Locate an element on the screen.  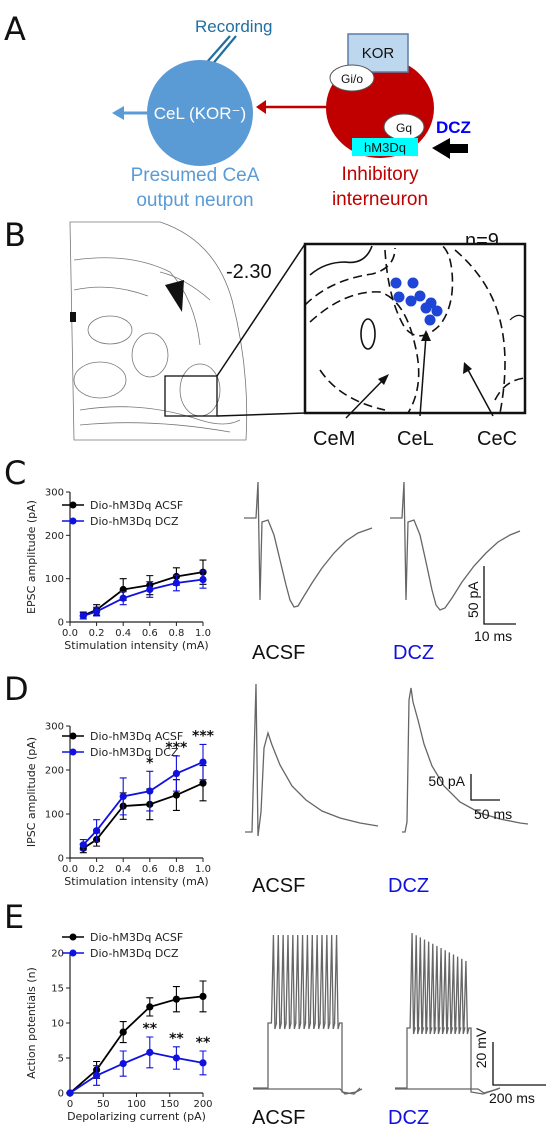
chart-e-xtick-label: 200 is located at coordinates (202, 1104).